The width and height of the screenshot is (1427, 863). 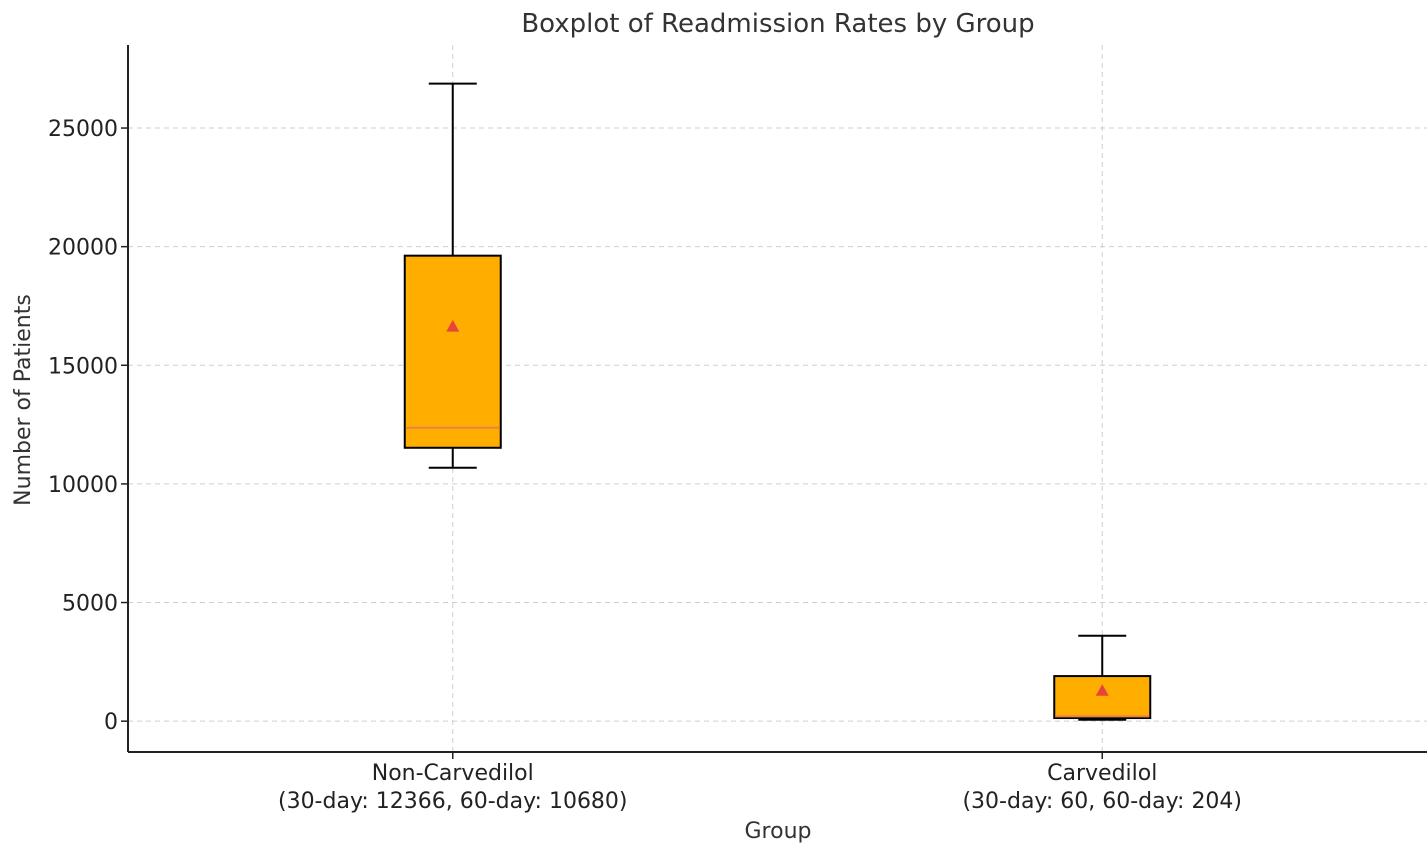 I want to click on y-tick-label: 0, so click(x=111, y=722).